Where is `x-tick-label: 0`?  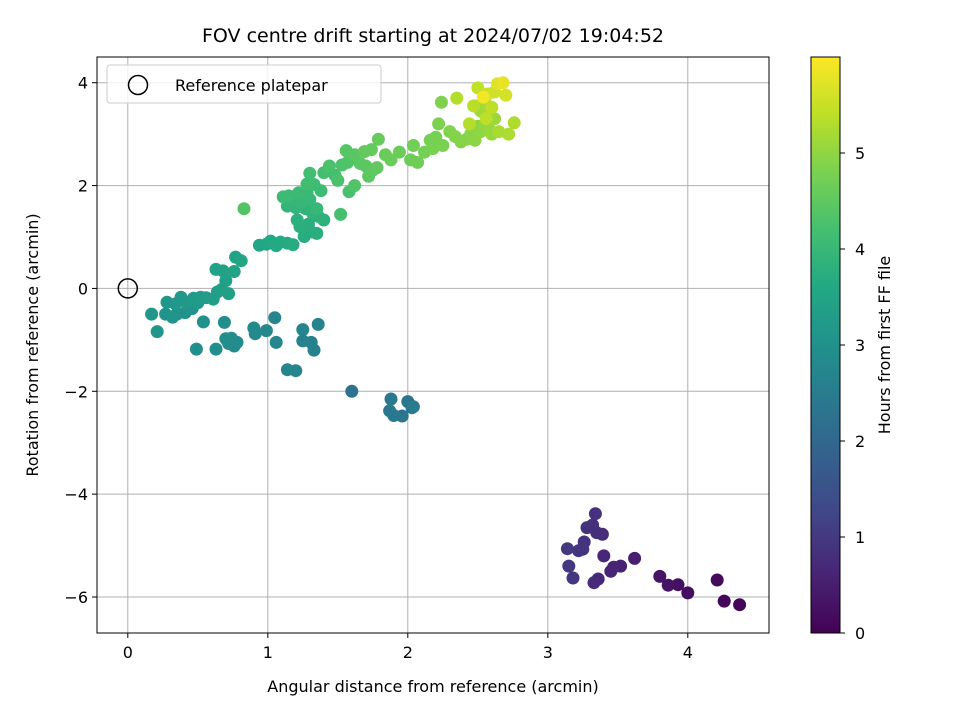 x-tick-label: 0 is located at coordinates (128, 652).